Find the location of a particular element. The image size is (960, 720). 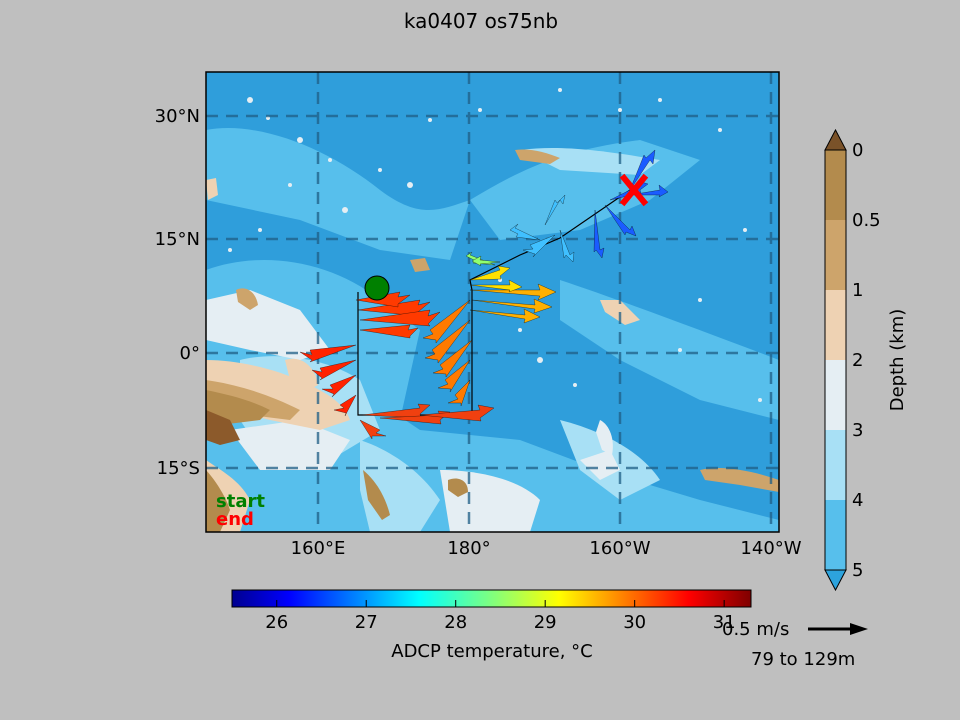

scale-depth-range: 79 to 129m is located at coordinates (803, 659).